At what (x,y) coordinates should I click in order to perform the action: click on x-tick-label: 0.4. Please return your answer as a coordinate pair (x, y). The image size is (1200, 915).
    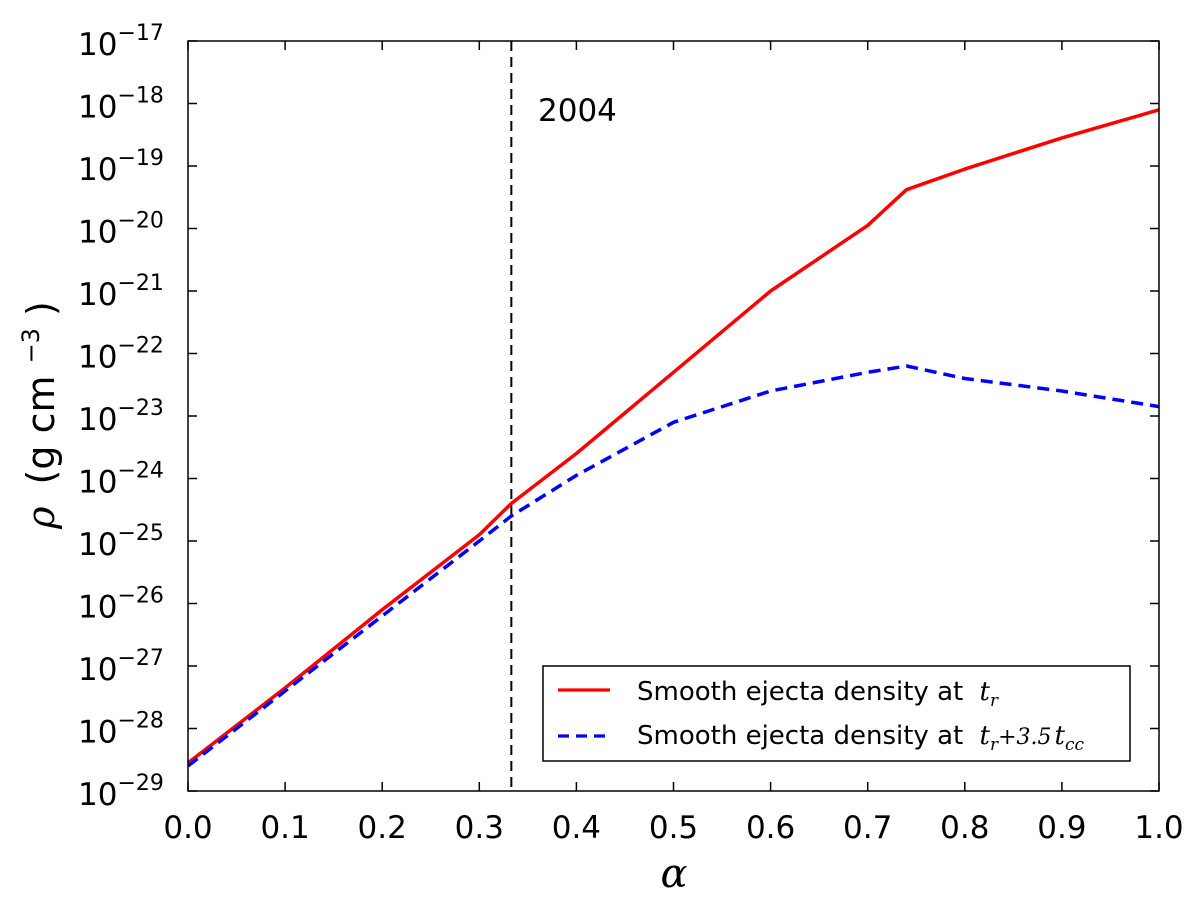
    Looking at the image, I should click on (576, 828).